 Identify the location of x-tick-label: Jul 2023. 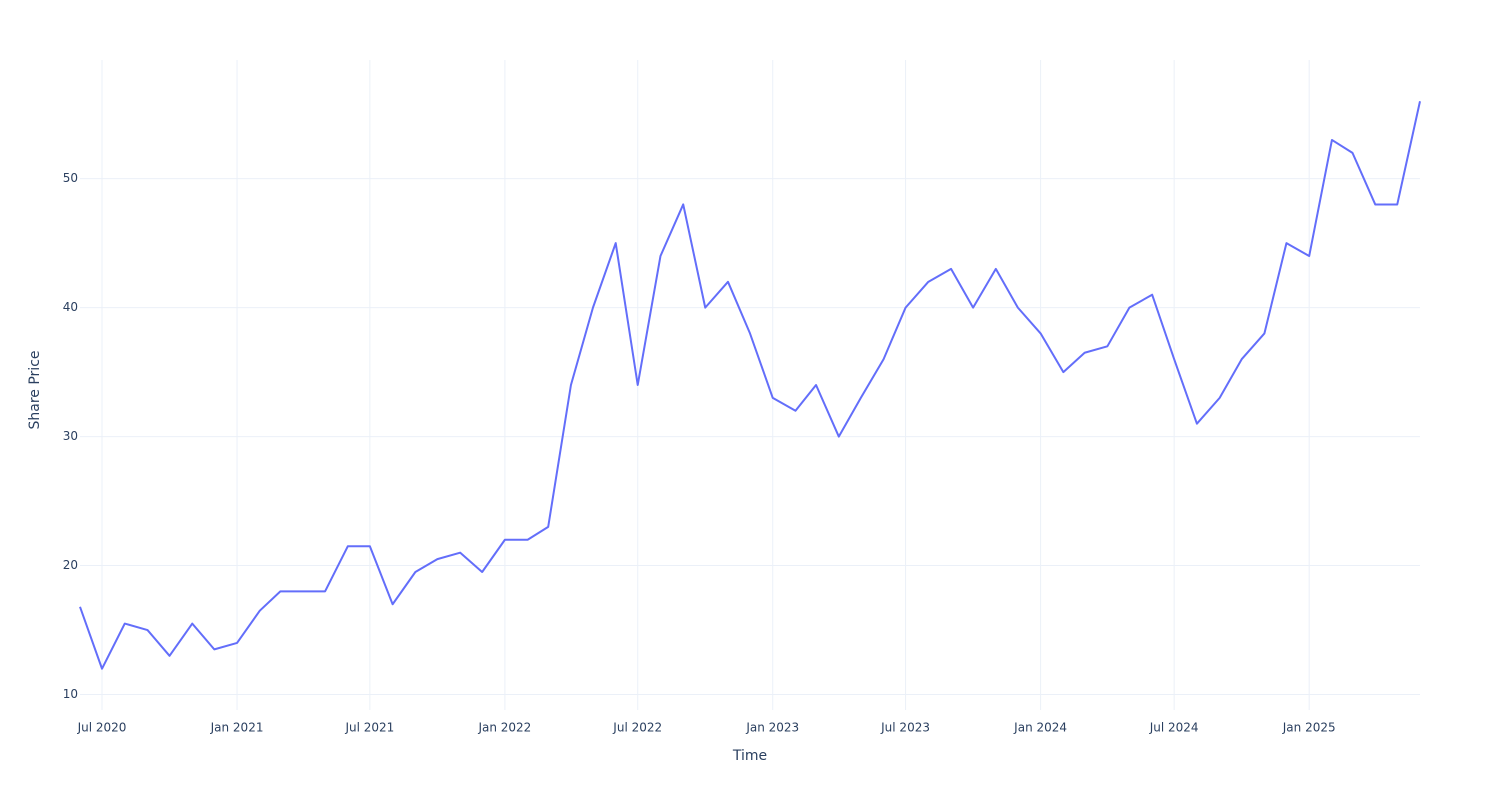
(905, 728).